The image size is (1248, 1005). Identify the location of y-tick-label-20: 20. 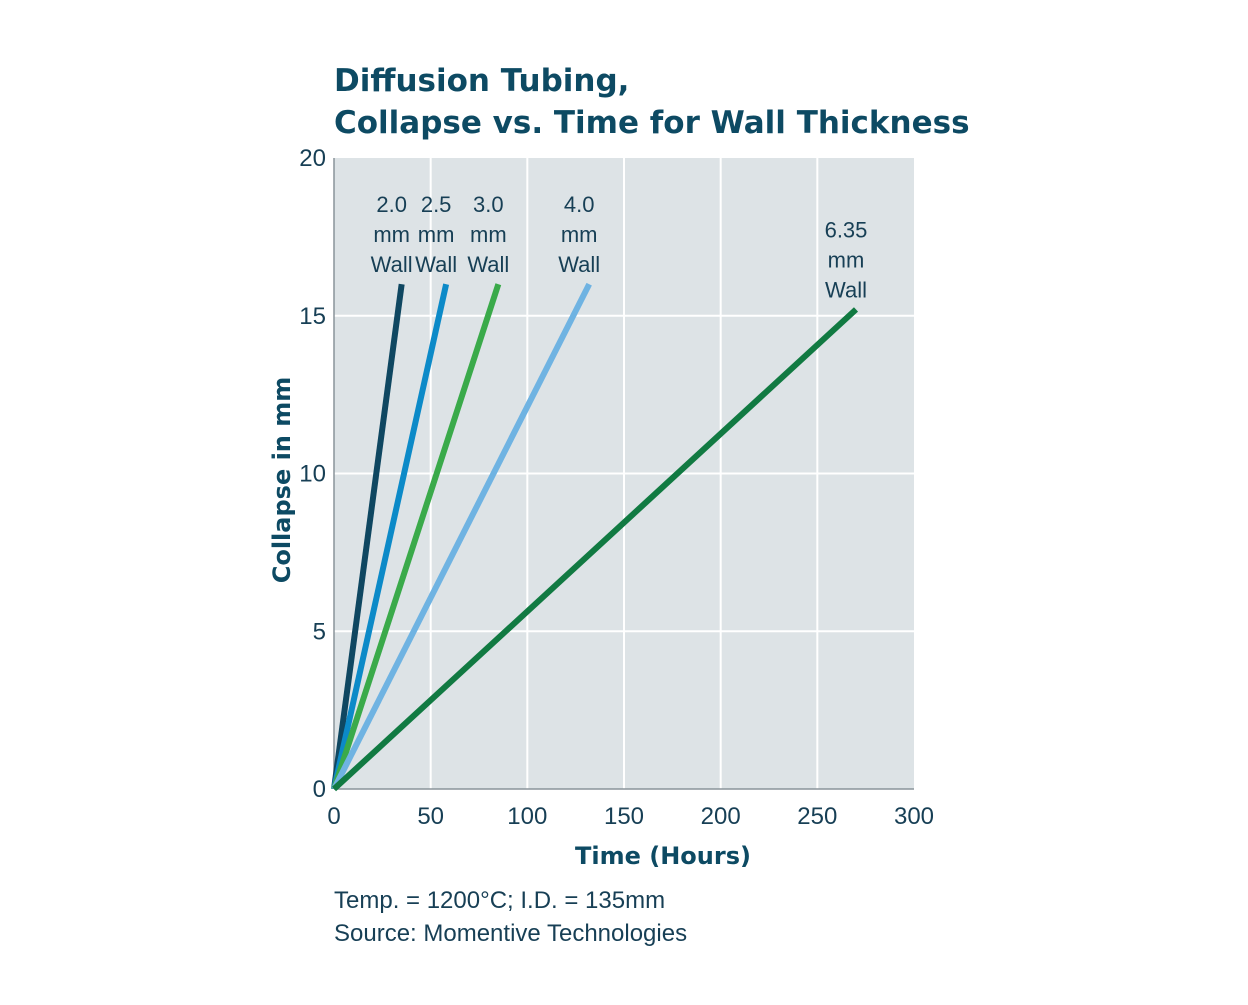
(312, 158).